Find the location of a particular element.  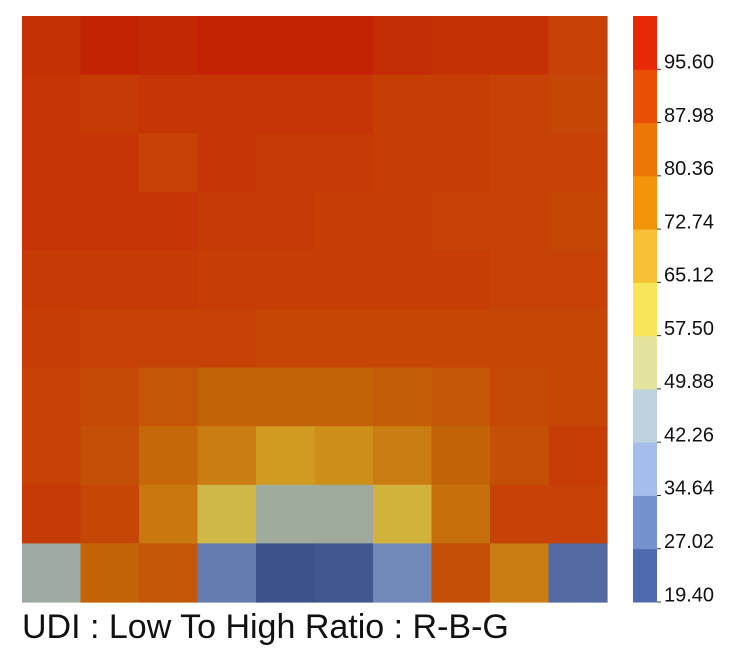

chart-title: UDI : Low To High Ratio : R-B-G is located at coordinates (265, 627).